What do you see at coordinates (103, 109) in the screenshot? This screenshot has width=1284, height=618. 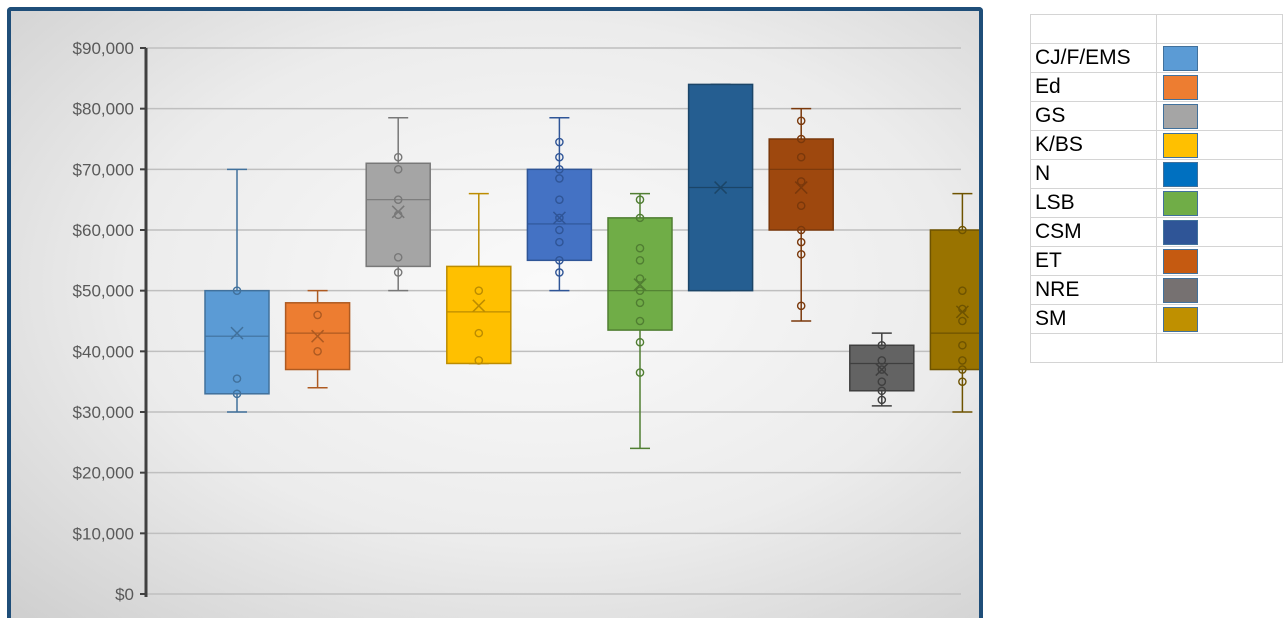 I see `y-axis-tick-label: $80,000` at bounding box center [103, 109].